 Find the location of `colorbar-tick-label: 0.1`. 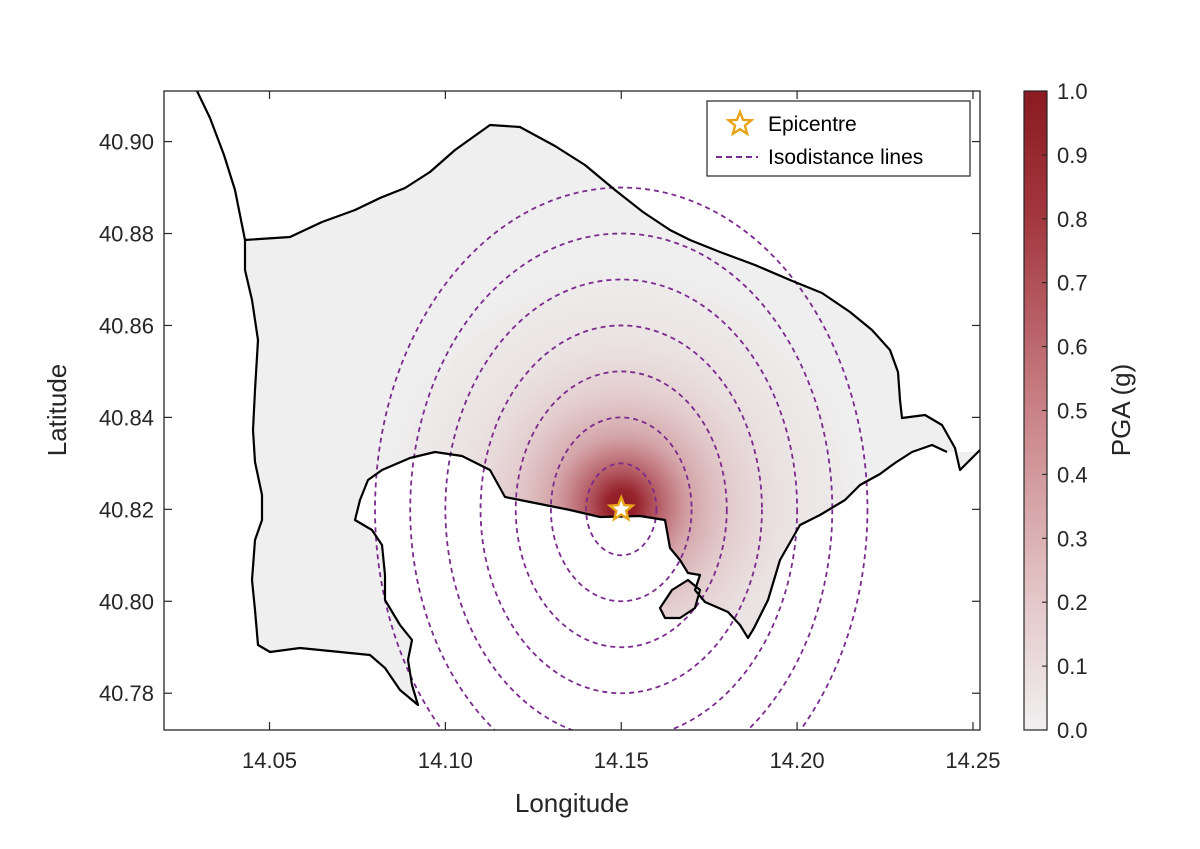

colorbar-tick-label: 0.1 is located at coordinates (1072, 666).